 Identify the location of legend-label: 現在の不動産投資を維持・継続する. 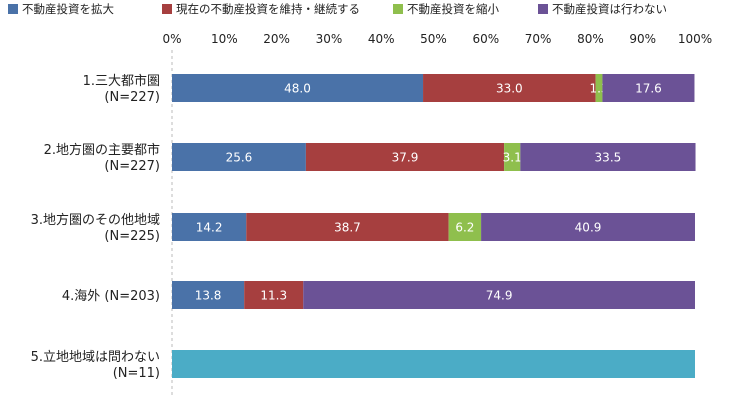
(268, 9).